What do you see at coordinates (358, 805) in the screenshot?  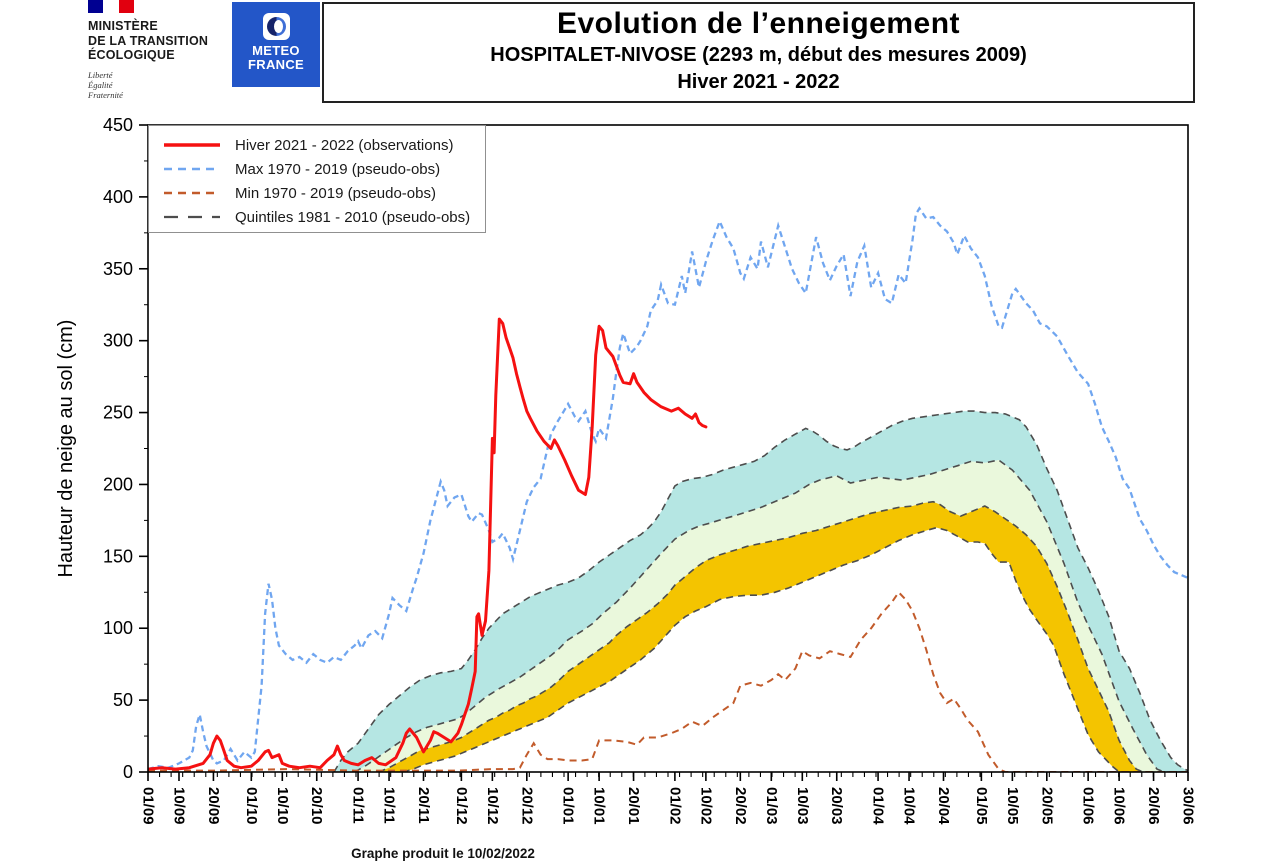 I see `svg-text: 01/11` at bounding box center [358, 805].